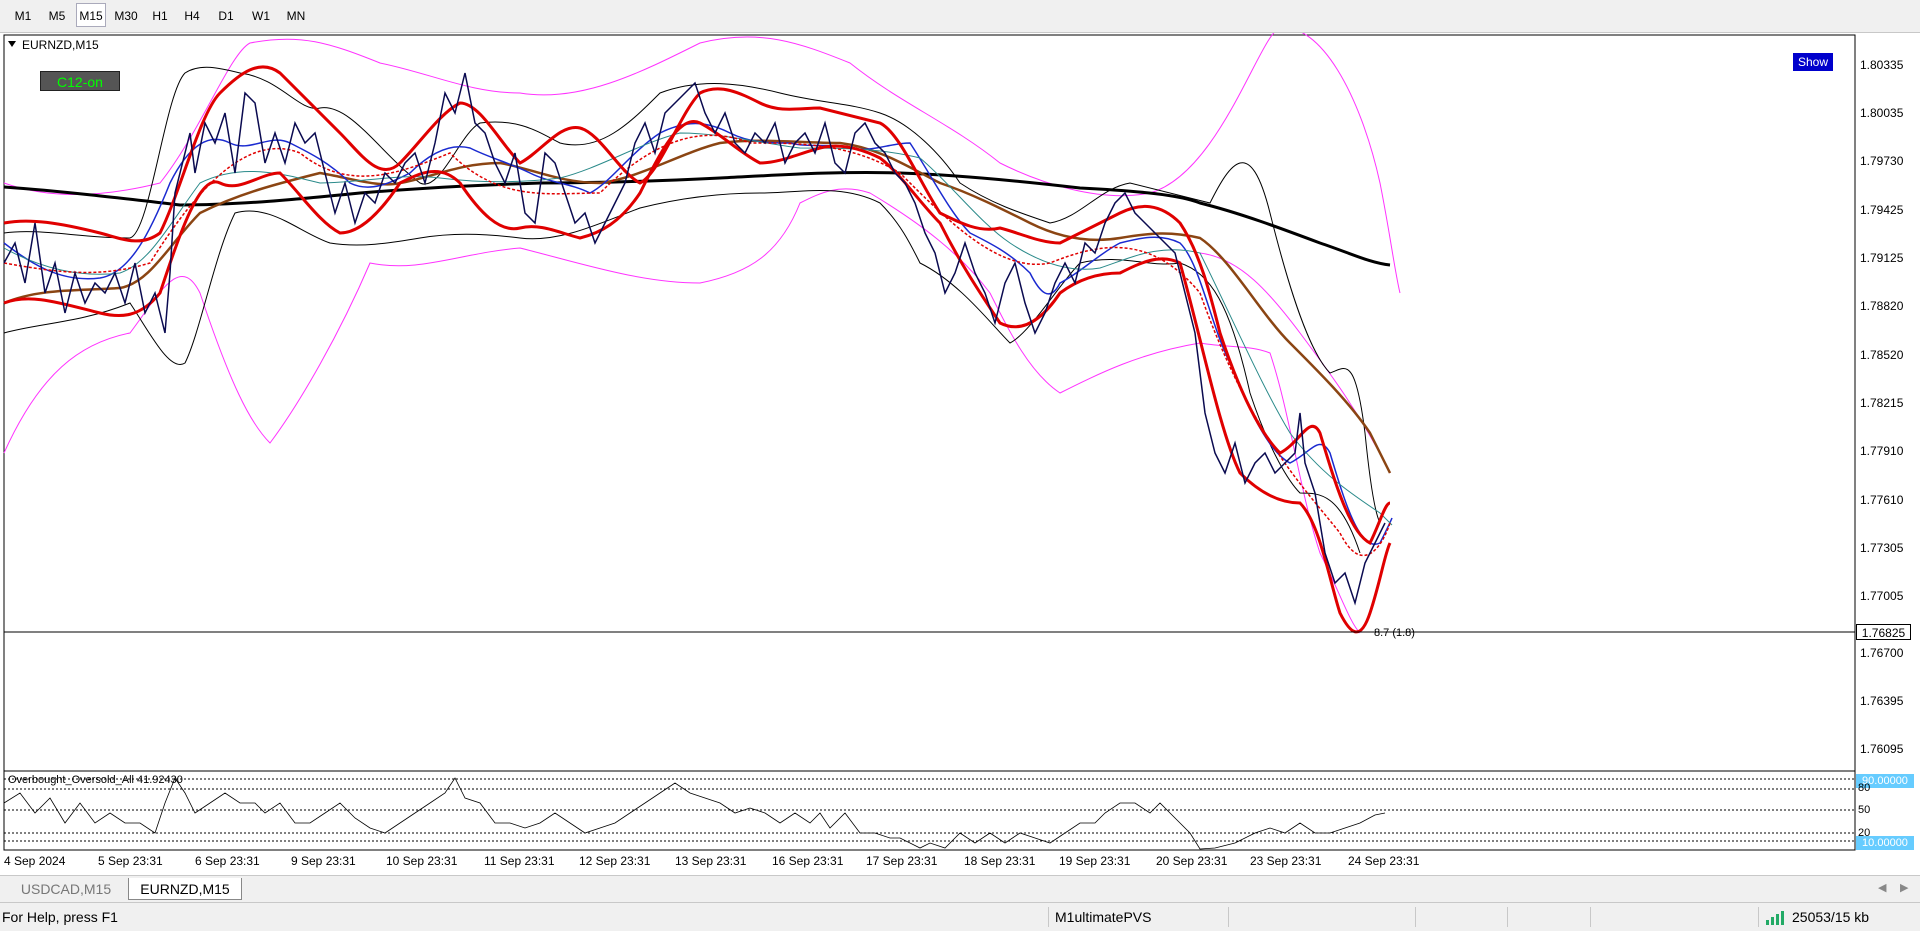  Describe the element at coordinates (296, 16) in the screenshot. I see `tf-mn-button: MN` at that location.